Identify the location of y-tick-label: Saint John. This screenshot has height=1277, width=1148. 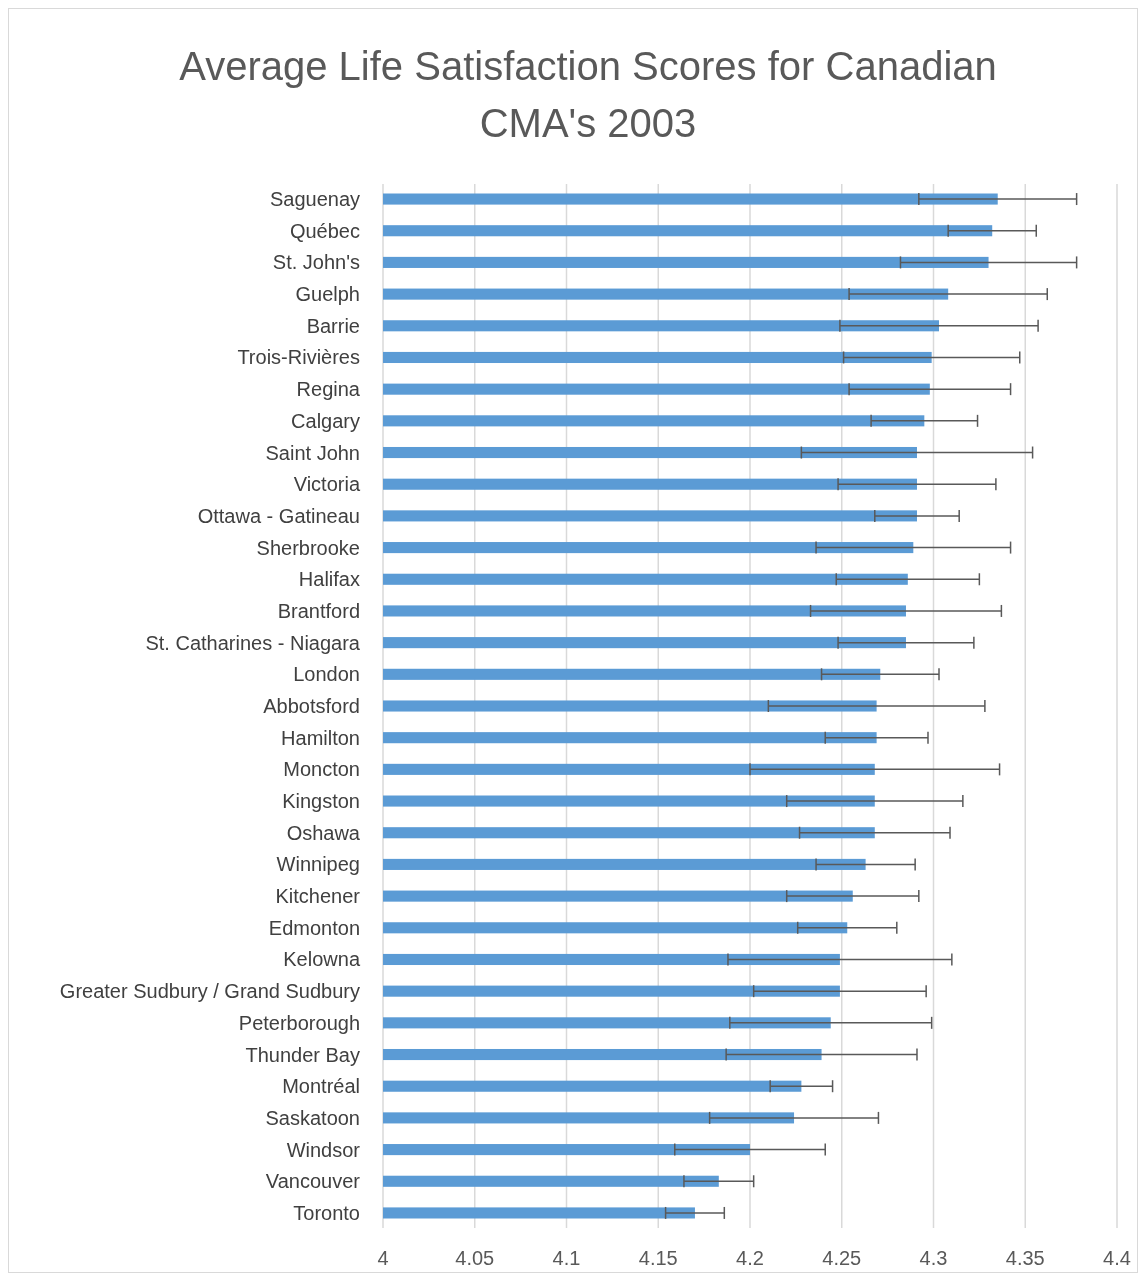
(312, 452).